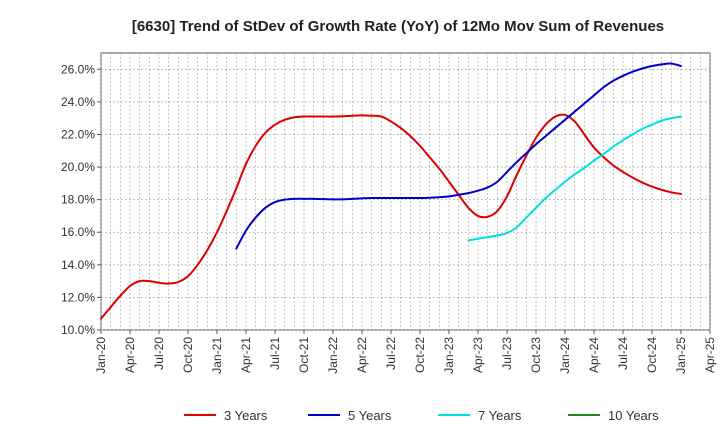  I want to click on y-tick-label: 24.0%, so click(78, 102).